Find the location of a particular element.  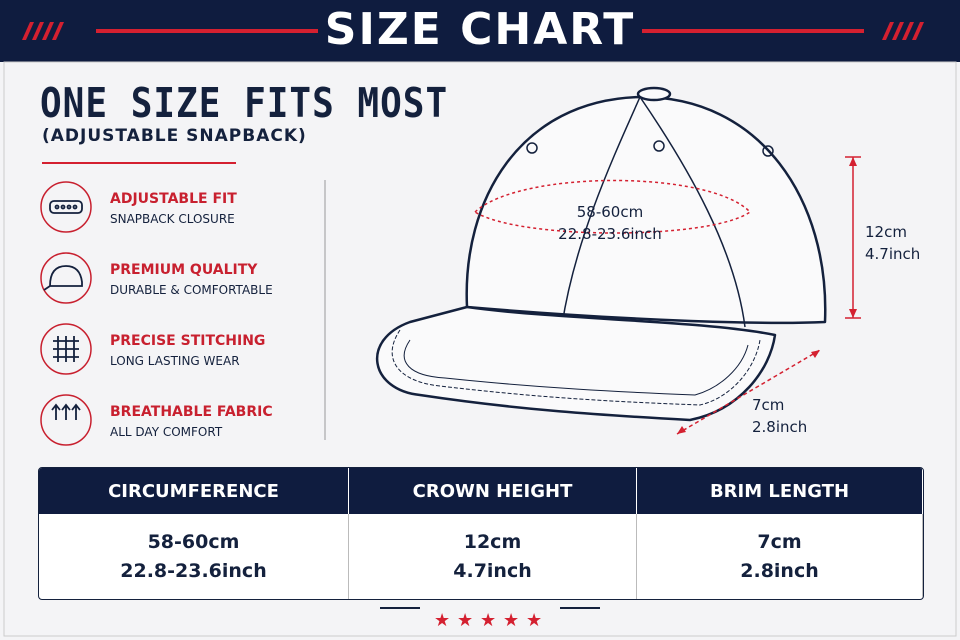

feature-text: DURABLE & COMFORTABLE is located at coordinates (191, 290).